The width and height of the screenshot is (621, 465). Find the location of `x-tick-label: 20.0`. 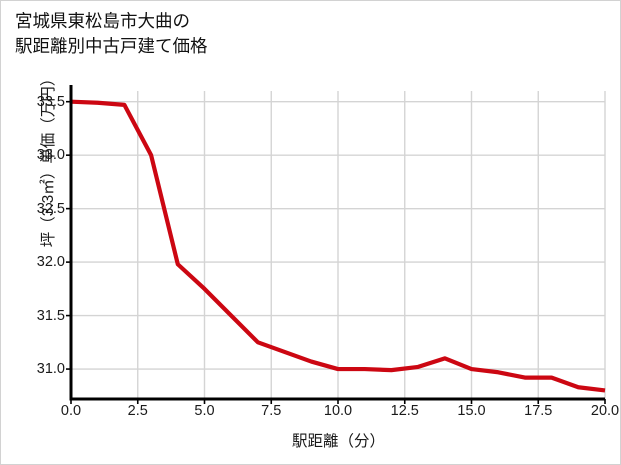

x-tick-label: 20.0 is located at coordinates (605, 411).